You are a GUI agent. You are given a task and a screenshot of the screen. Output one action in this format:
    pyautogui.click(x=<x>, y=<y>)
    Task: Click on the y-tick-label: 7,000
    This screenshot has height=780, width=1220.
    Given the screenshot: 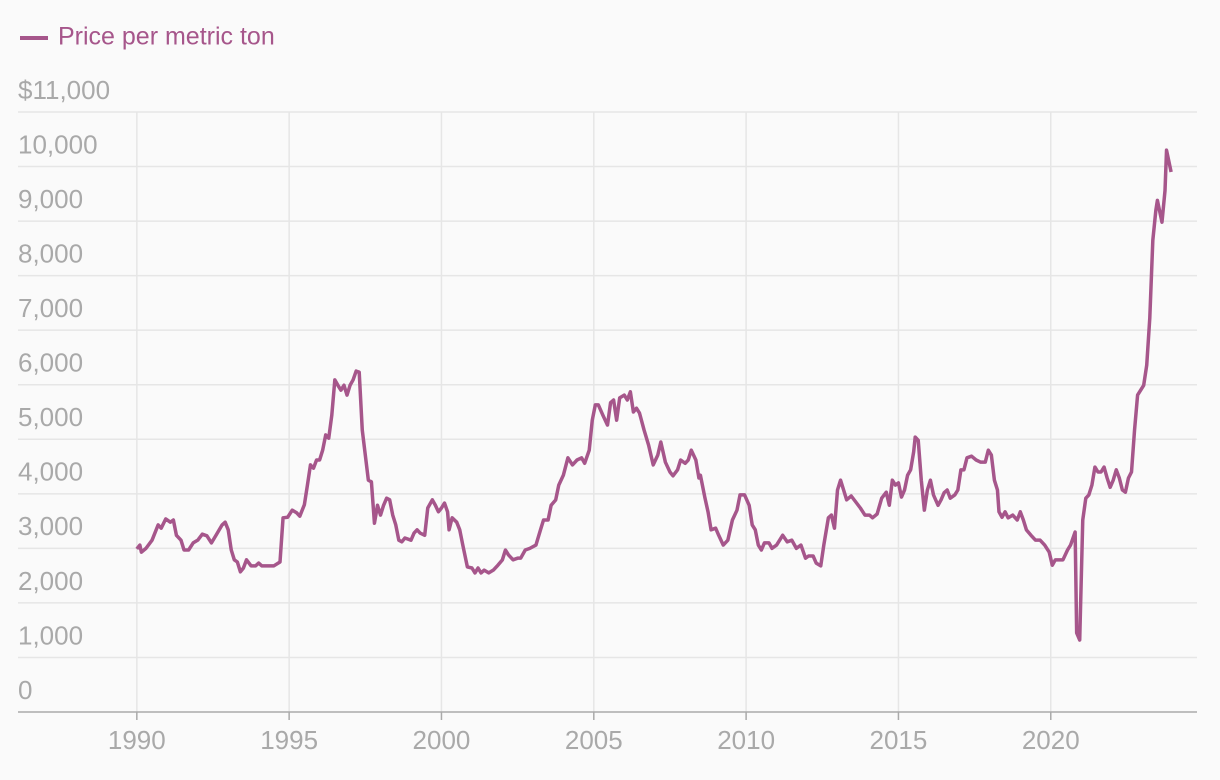 What is the action you would take?
    pyautogui.click(x=50, y=308)
    